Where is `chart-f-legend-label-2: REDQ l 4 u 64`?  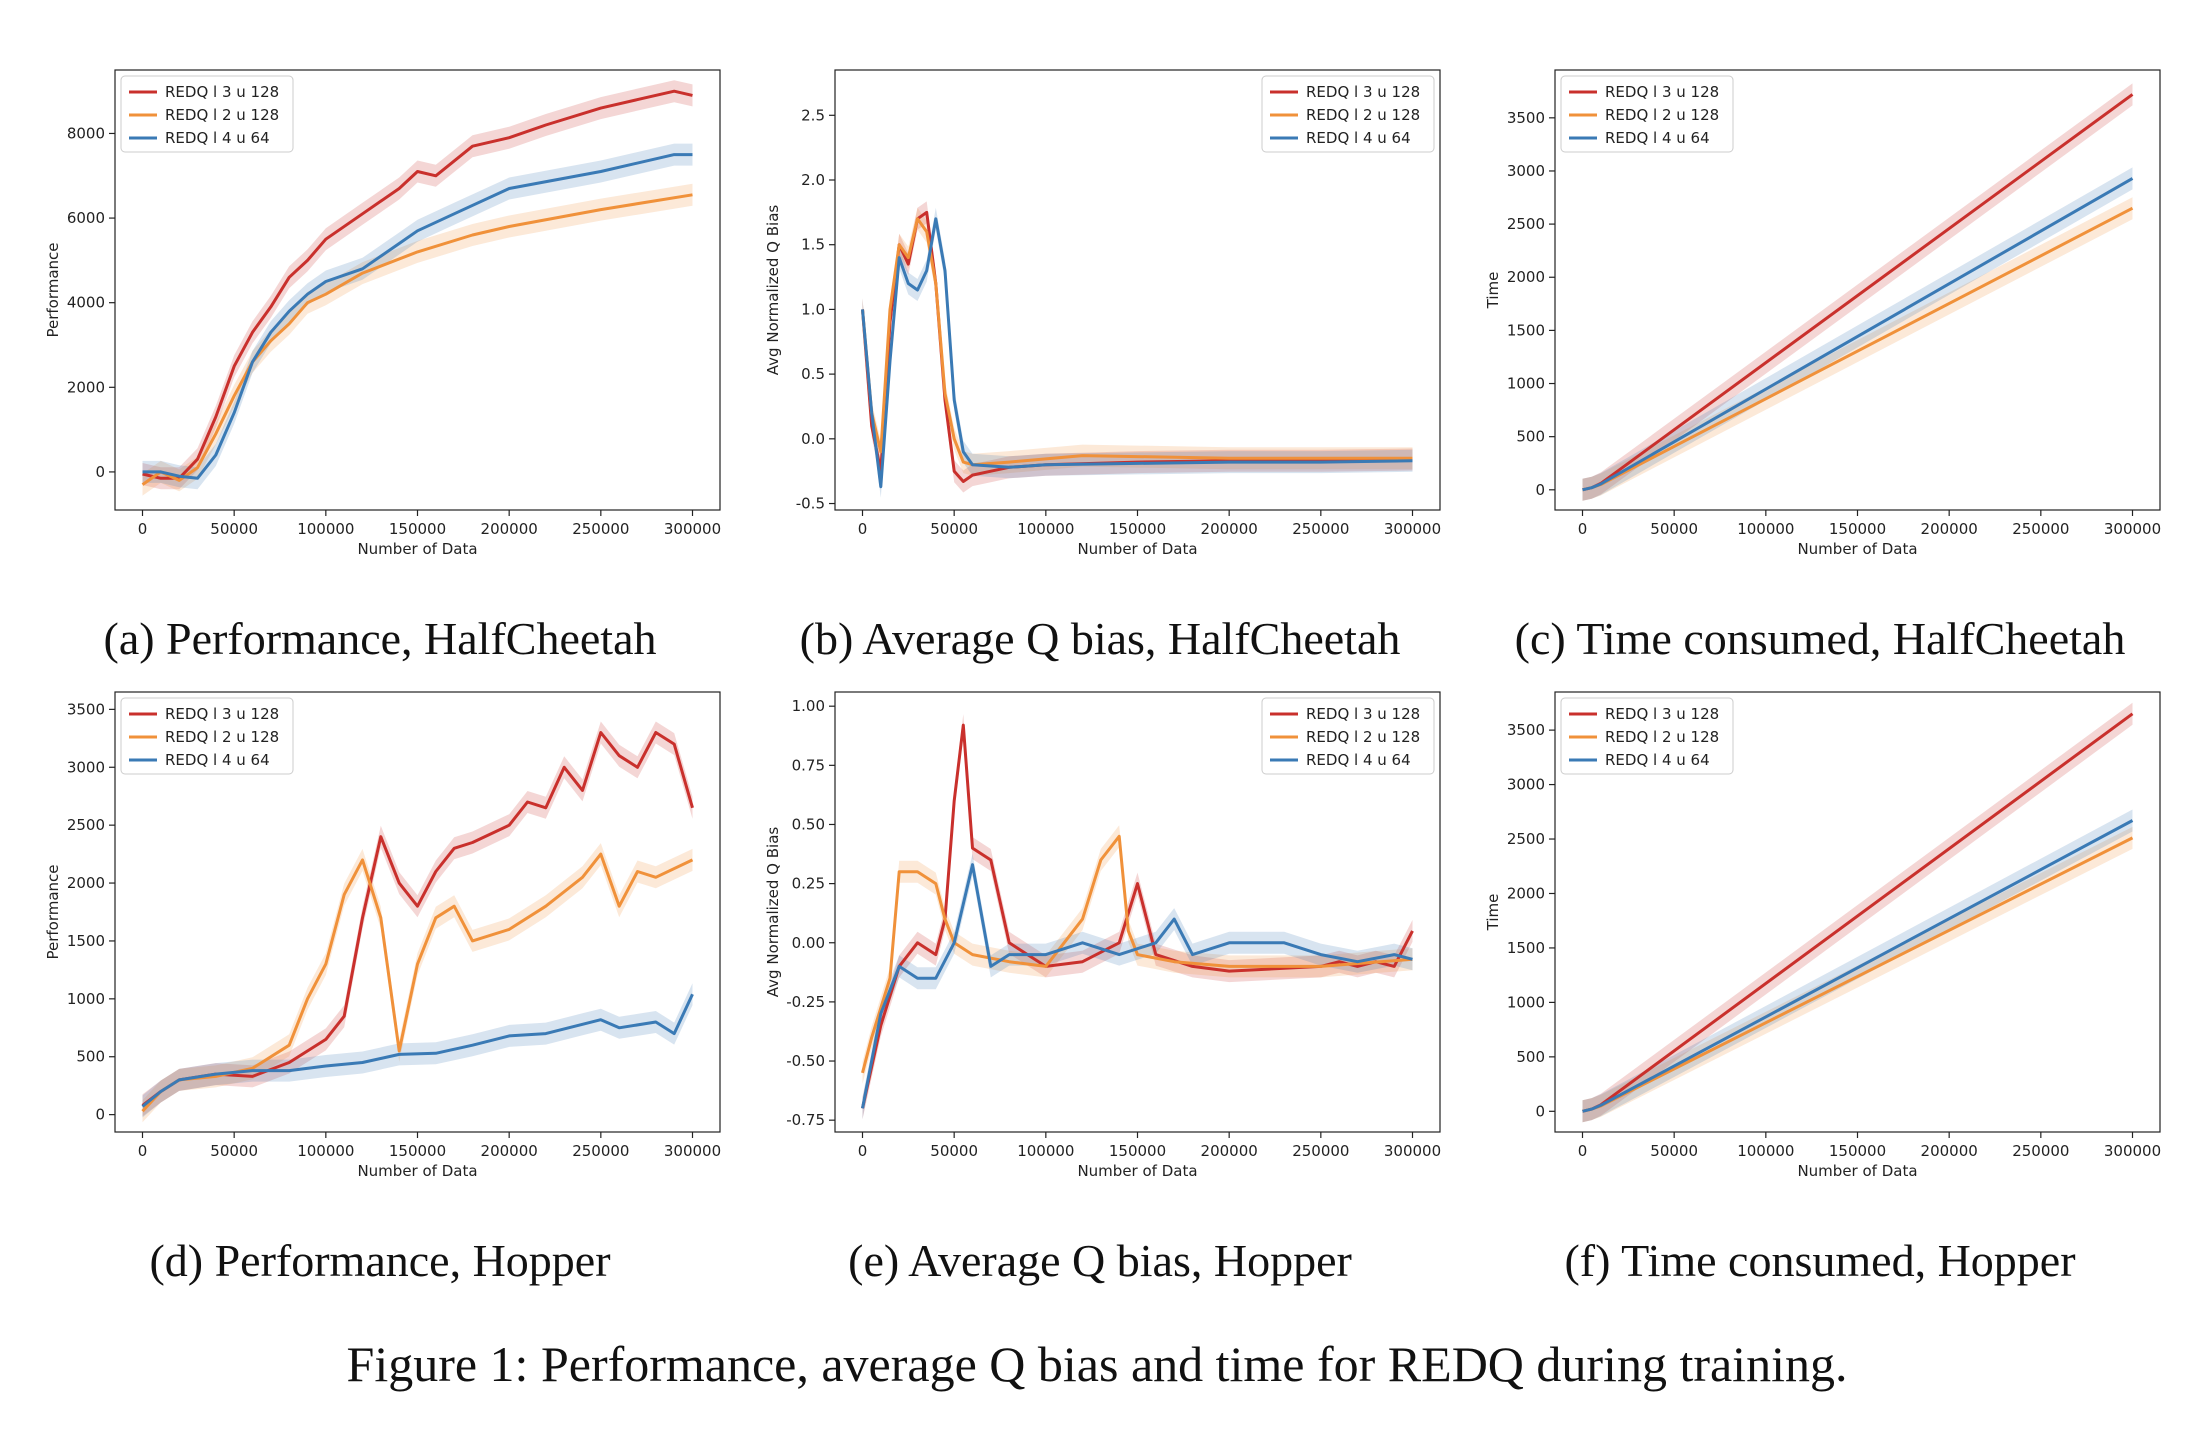 chart-f-legend-label-2: REDQ l 4 u 64 is located at coordinates (1657, 760).